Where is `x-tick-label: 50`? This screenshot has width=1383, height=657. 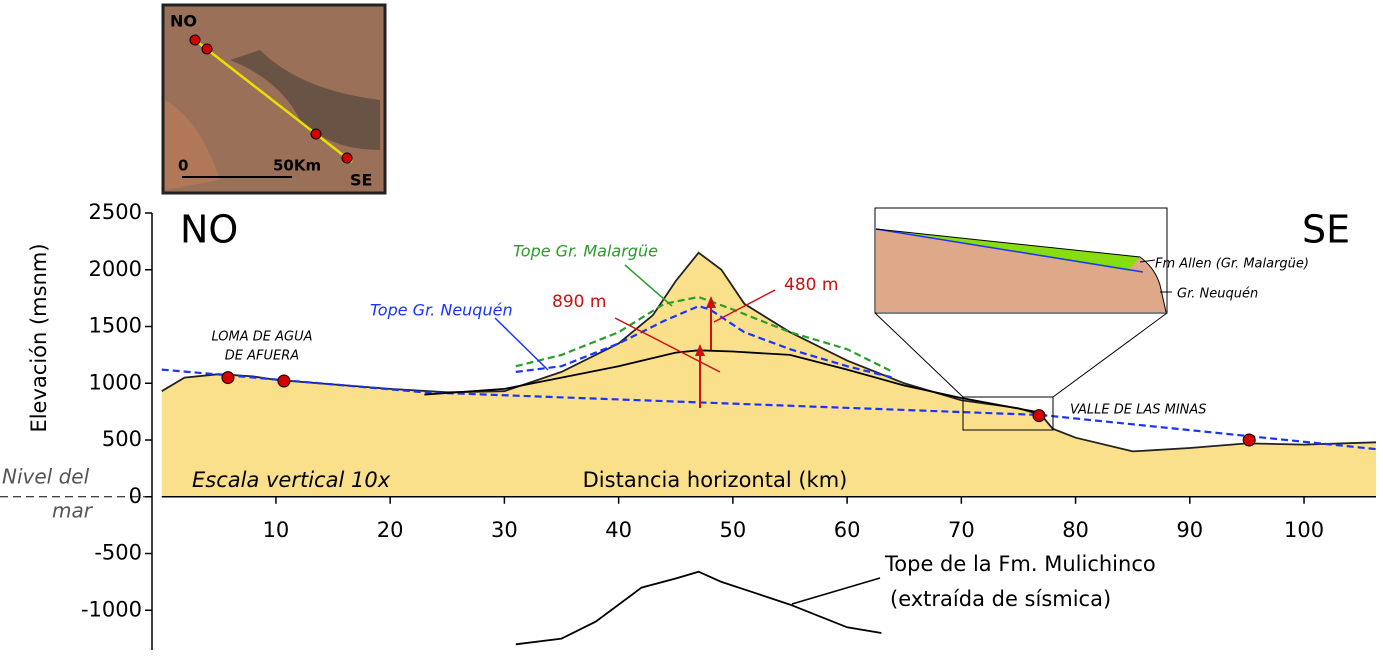 x-tick-label: 50 is located at coordinates (732, 530).